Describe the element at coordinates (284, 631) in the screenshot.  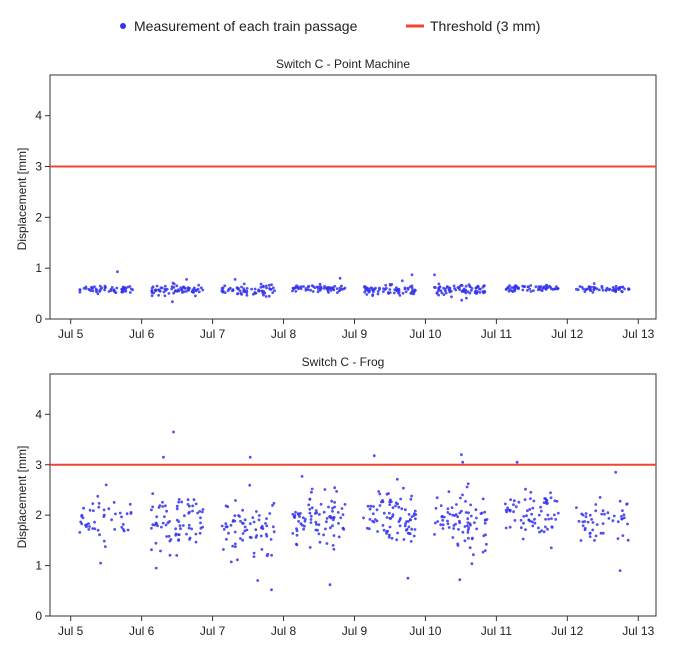
I see `x-tick-label: Jul 8` at that location.